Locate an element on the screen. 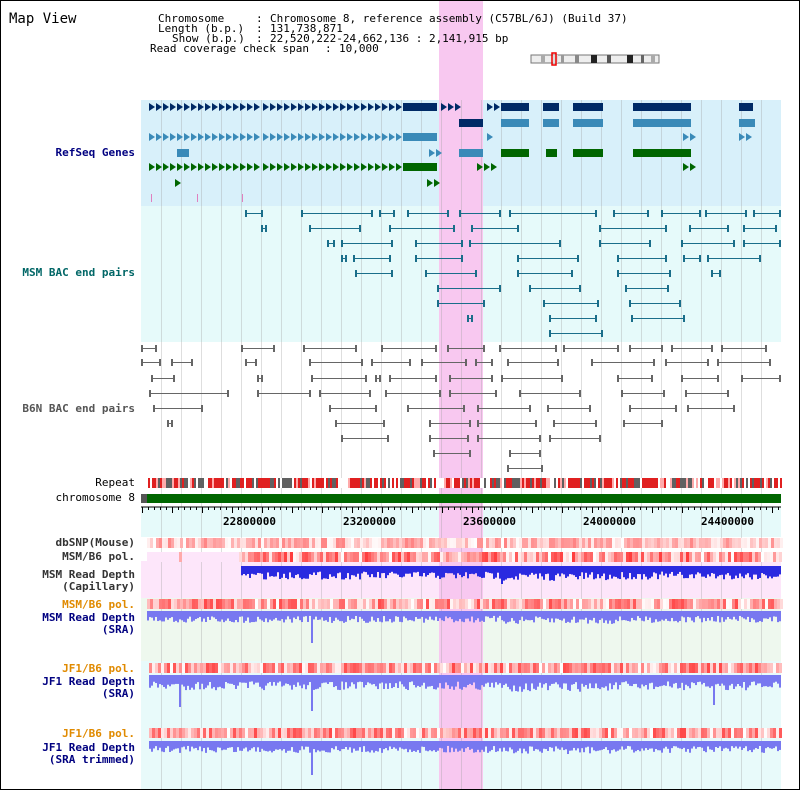 Image resolution: width=800 pixels, height=790 pixels. track-label-jf1-depth-sra: JF1 Read Depth is located at coordinates (88, 681).